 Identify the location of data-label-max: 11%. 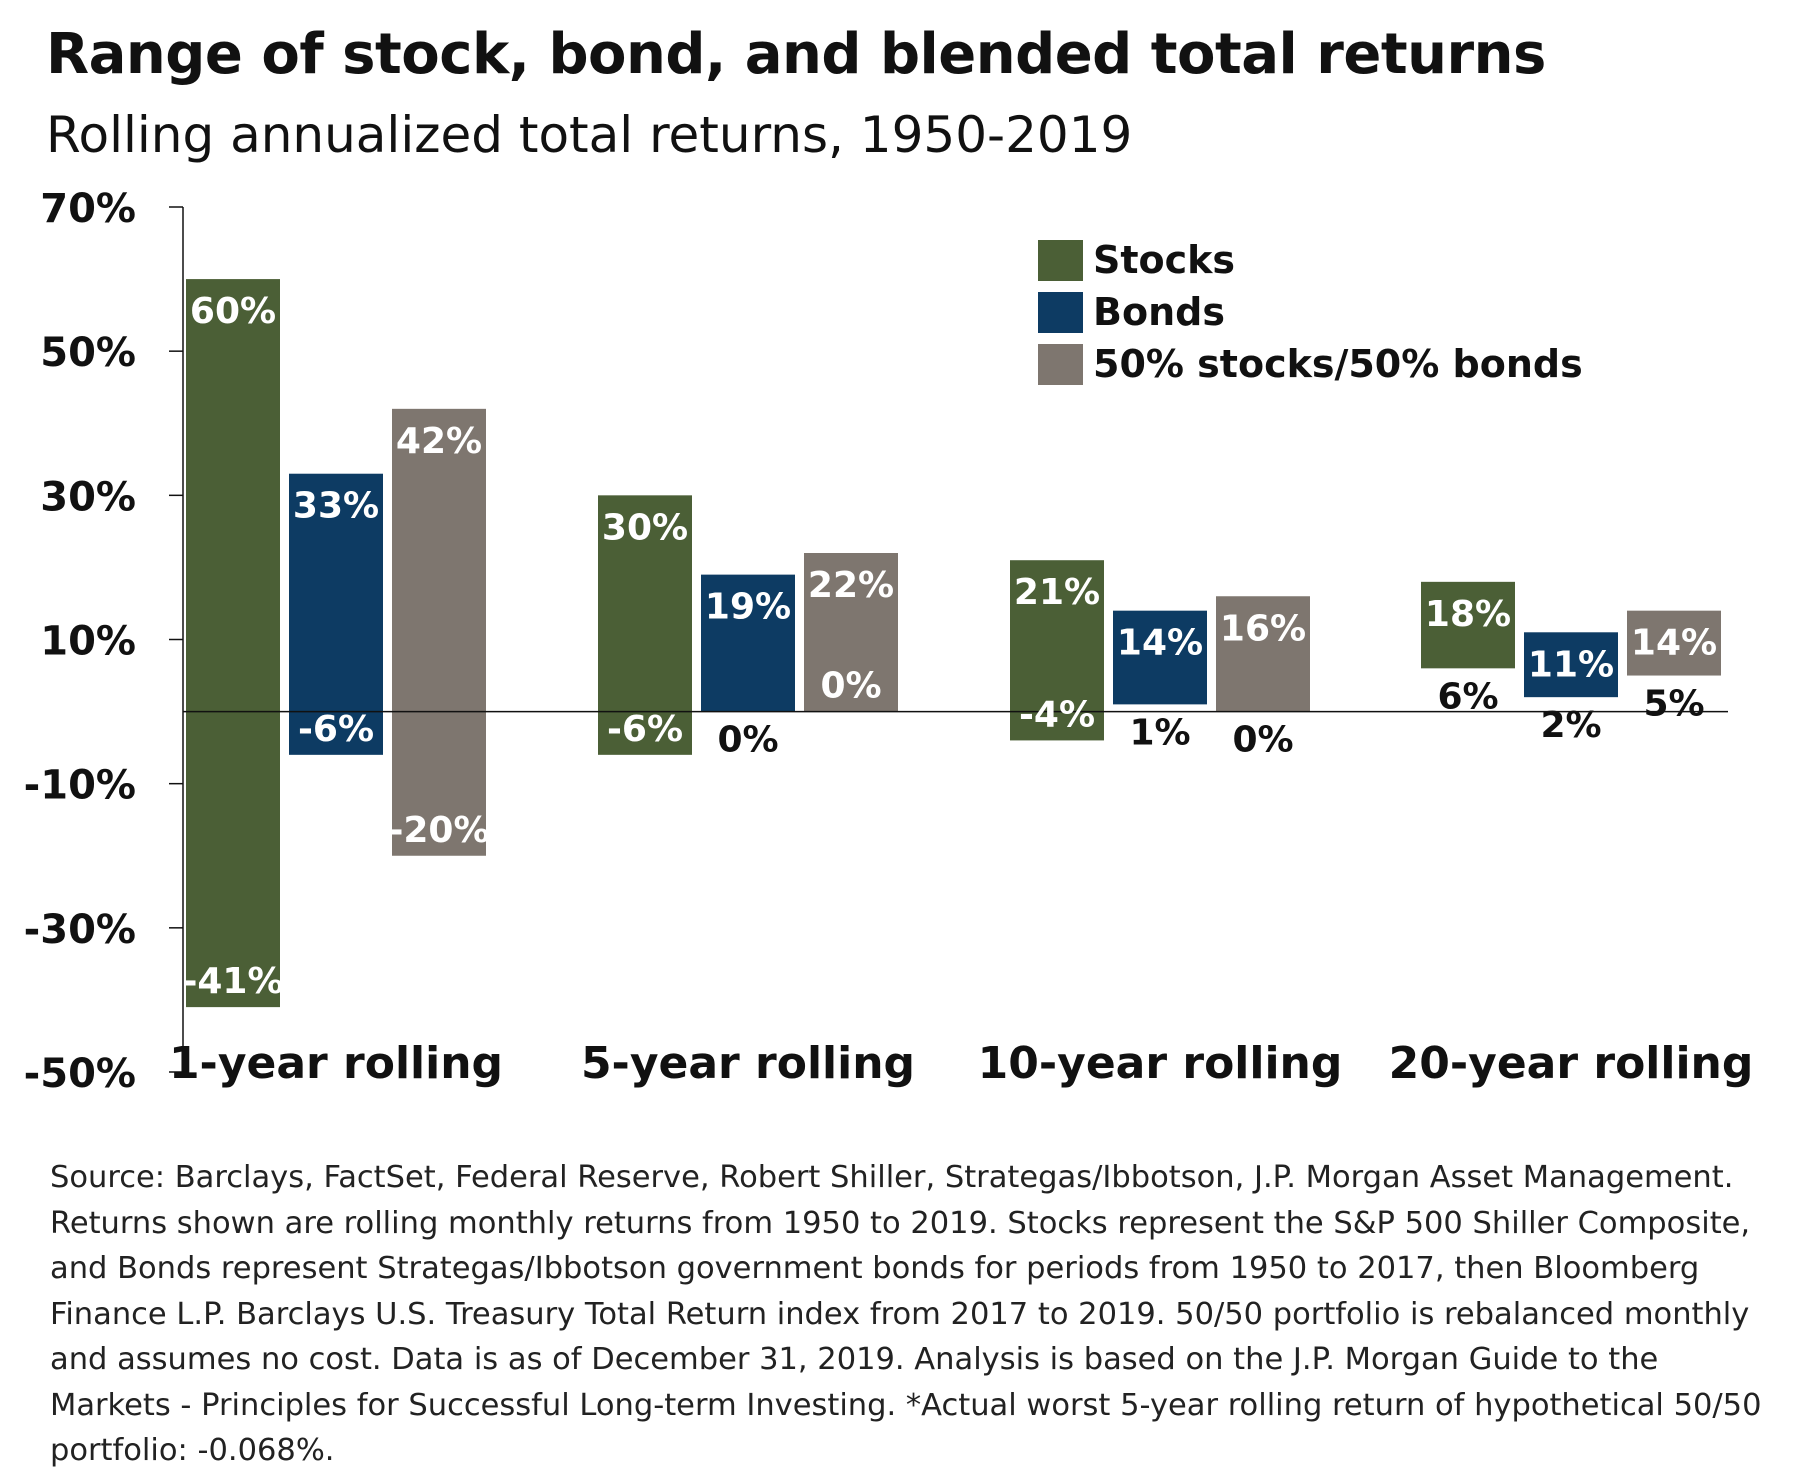
(1571, 664).